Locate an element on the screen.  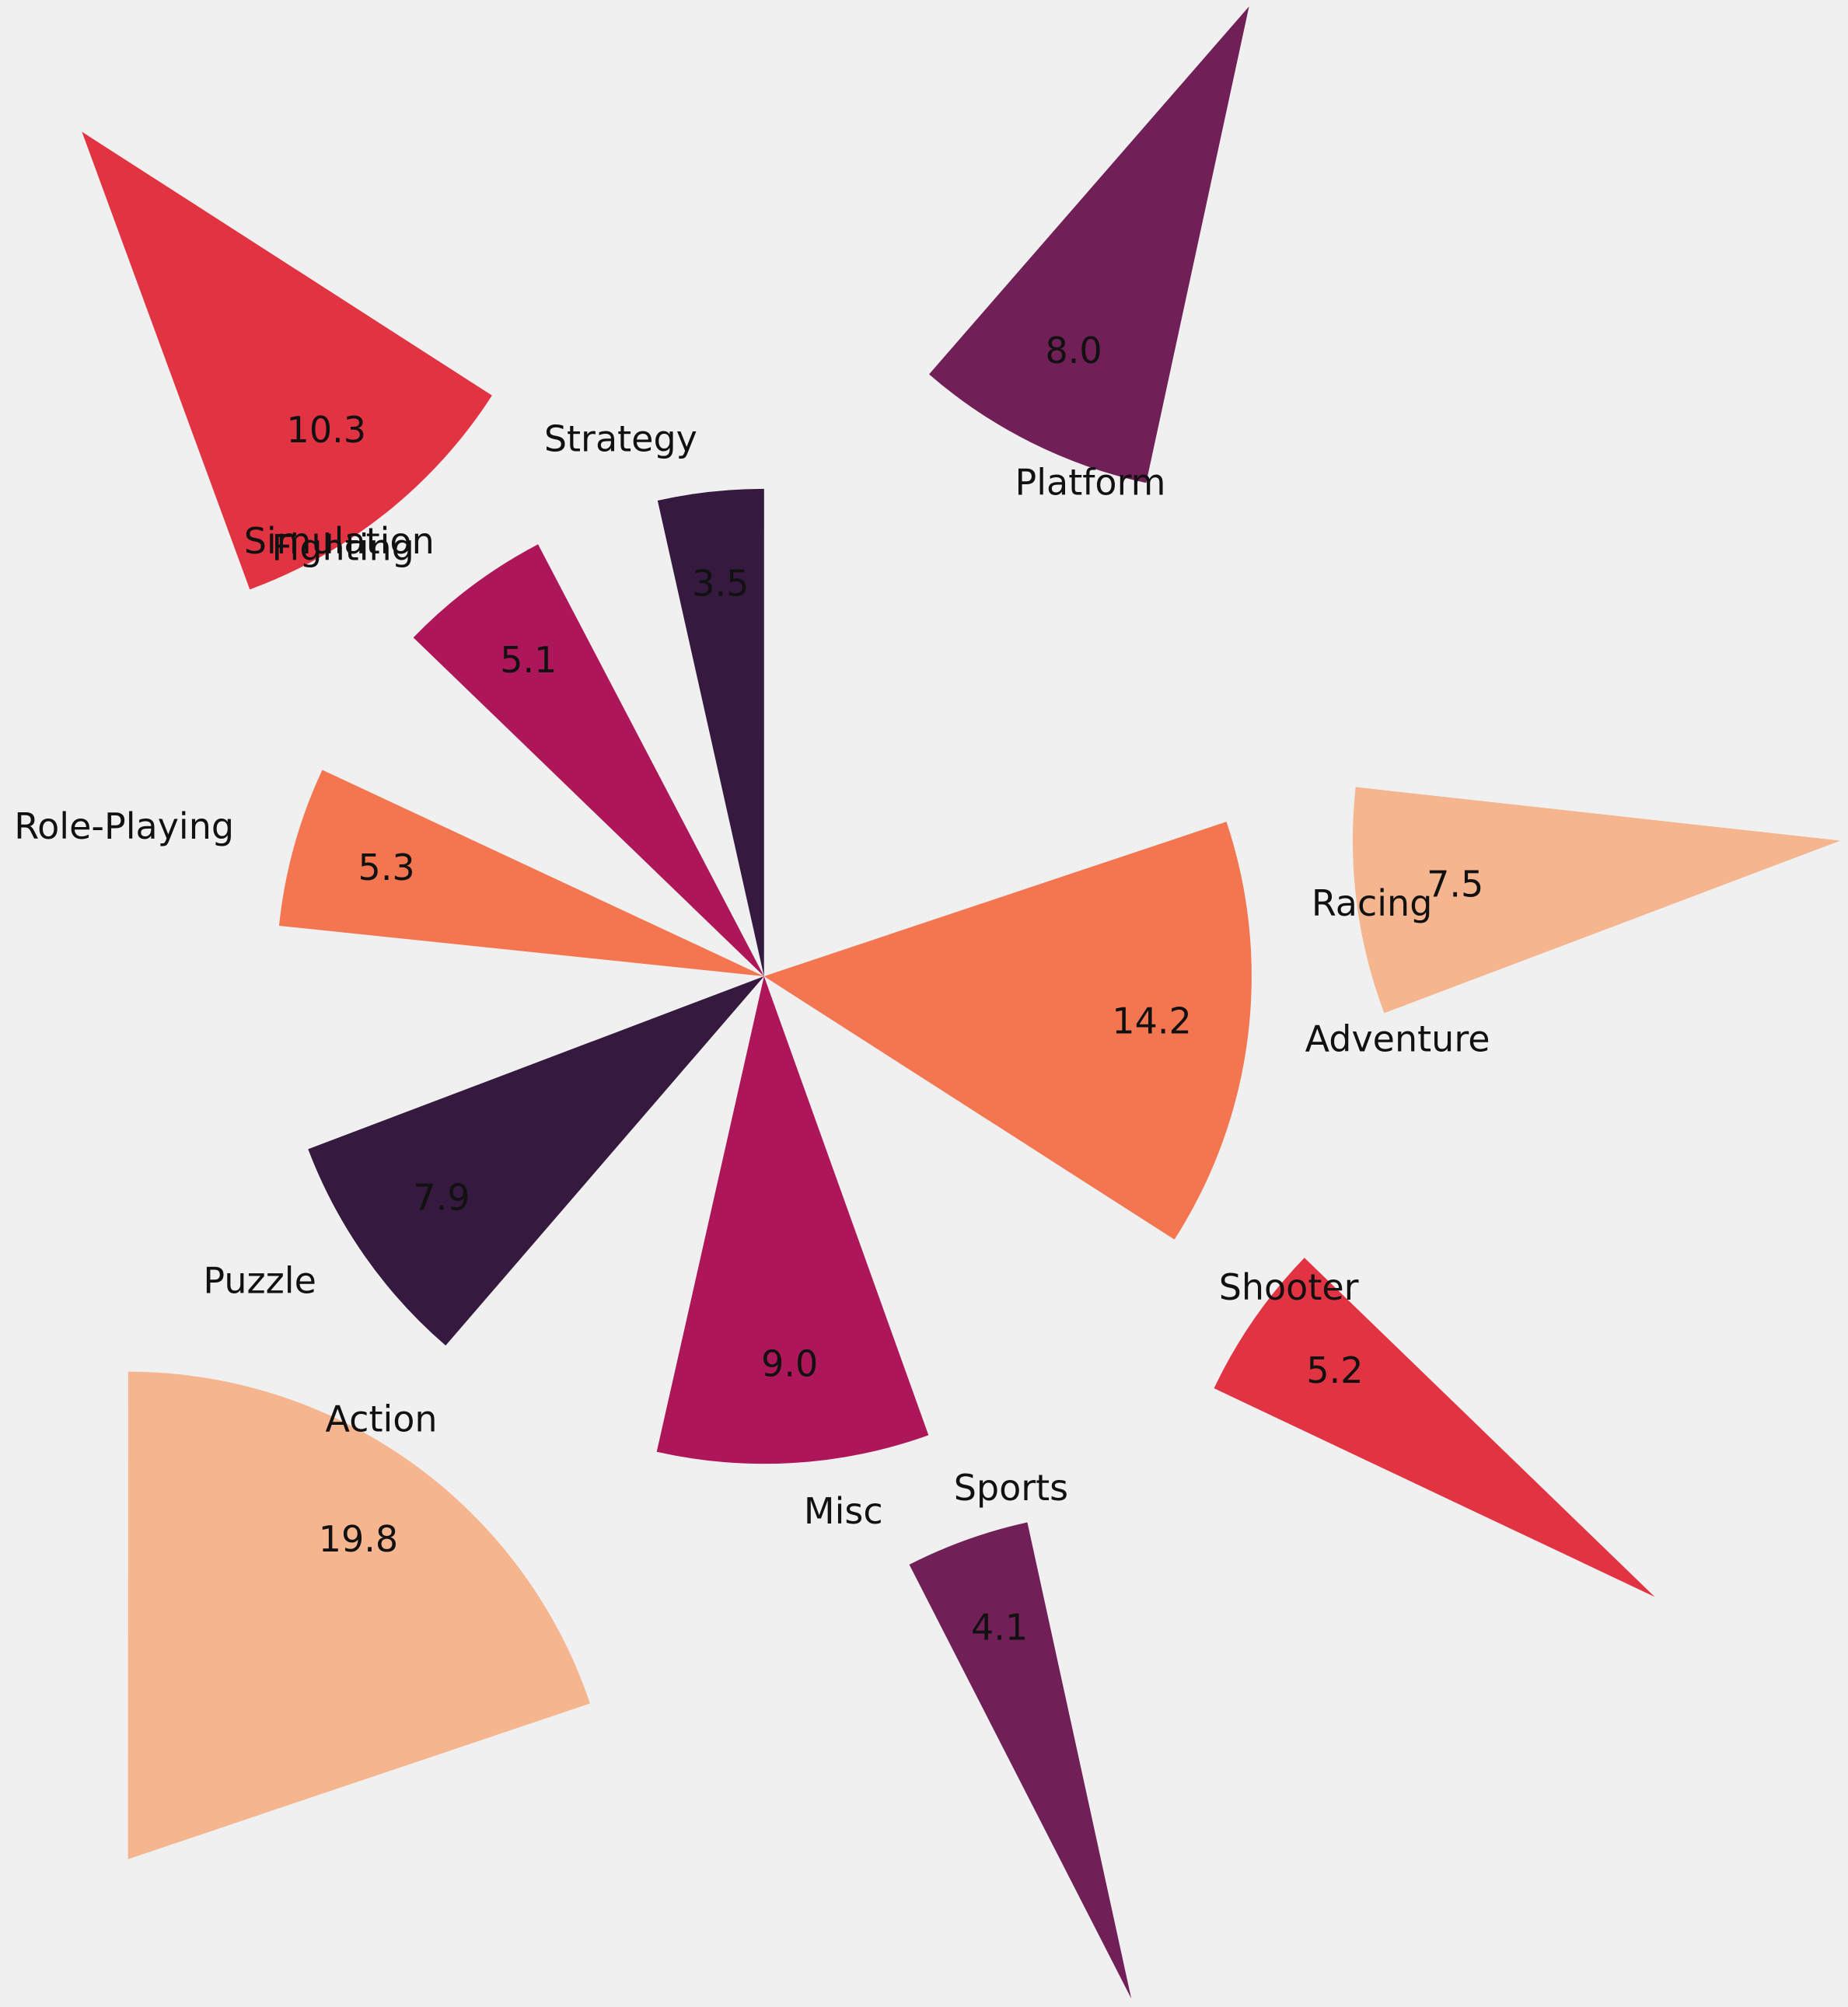
value-label: 9.0 is located at coordinates (789, 1364).